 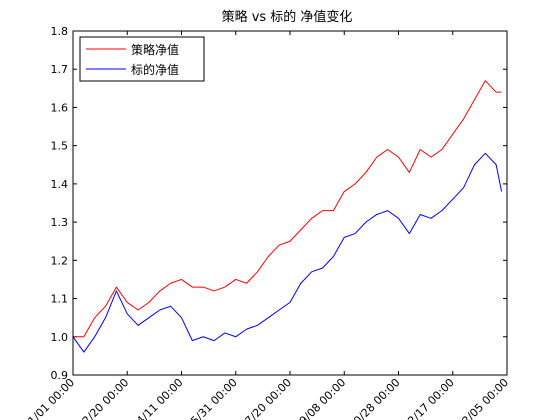 I want to click on y-tick-label: 1.6, so click(x=60, y=107).